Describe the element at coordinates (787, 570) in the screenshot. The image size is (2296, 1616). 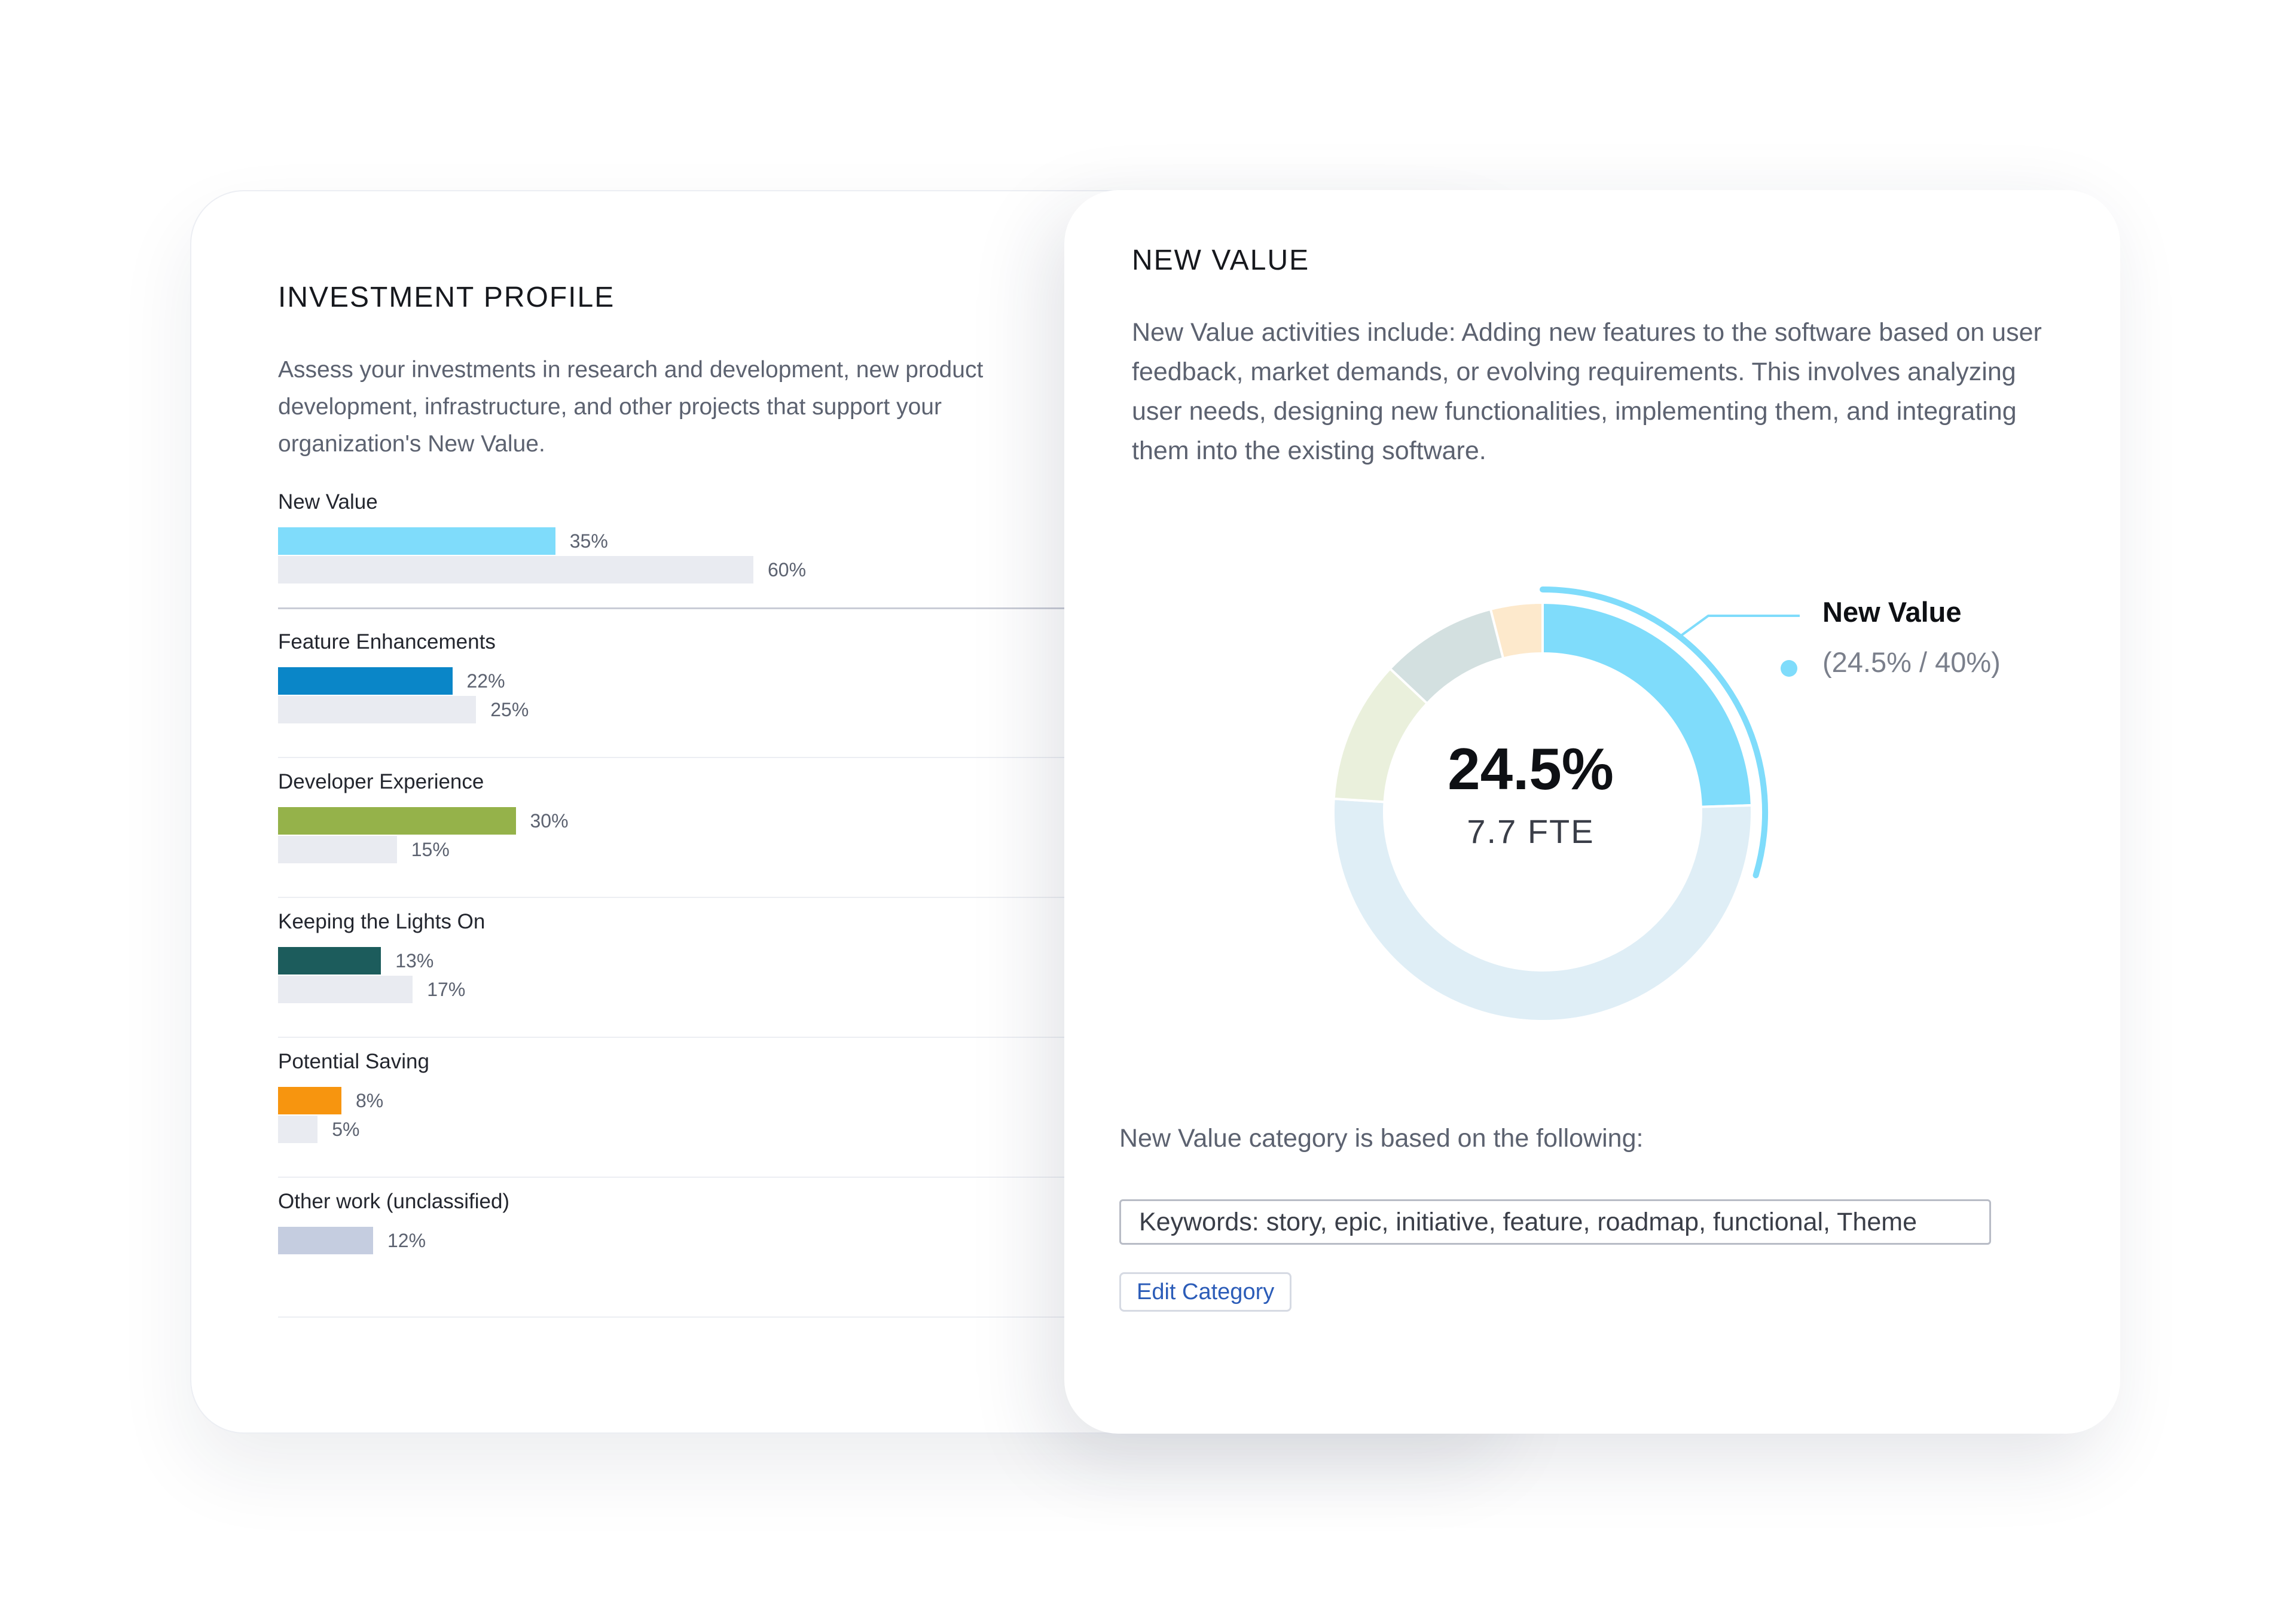
I see `target-percent-label: 60%` at that location.